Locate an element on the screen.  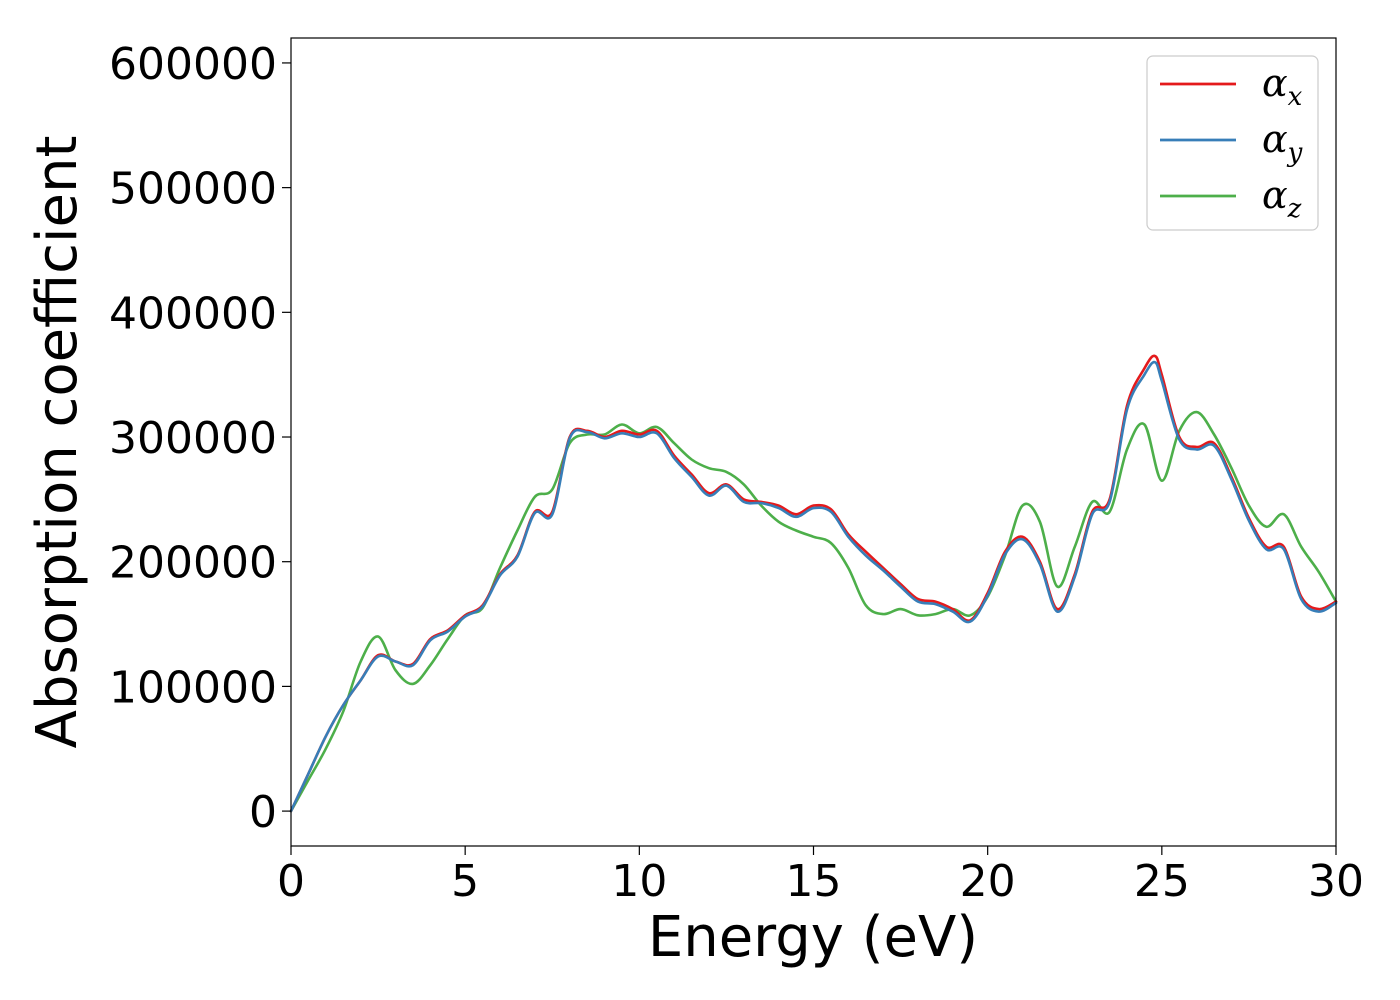
y-tick-label: 600000 is located at coordinates (193, 64).